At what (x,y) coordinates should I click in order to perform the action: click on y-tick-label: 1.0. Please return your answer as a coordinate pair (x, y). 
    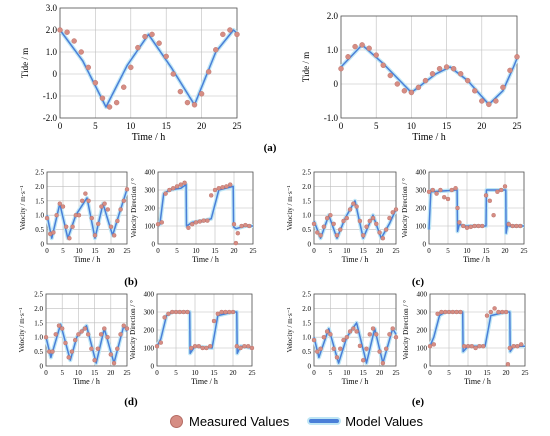
    Looking at the image, I should click on (333, 50).